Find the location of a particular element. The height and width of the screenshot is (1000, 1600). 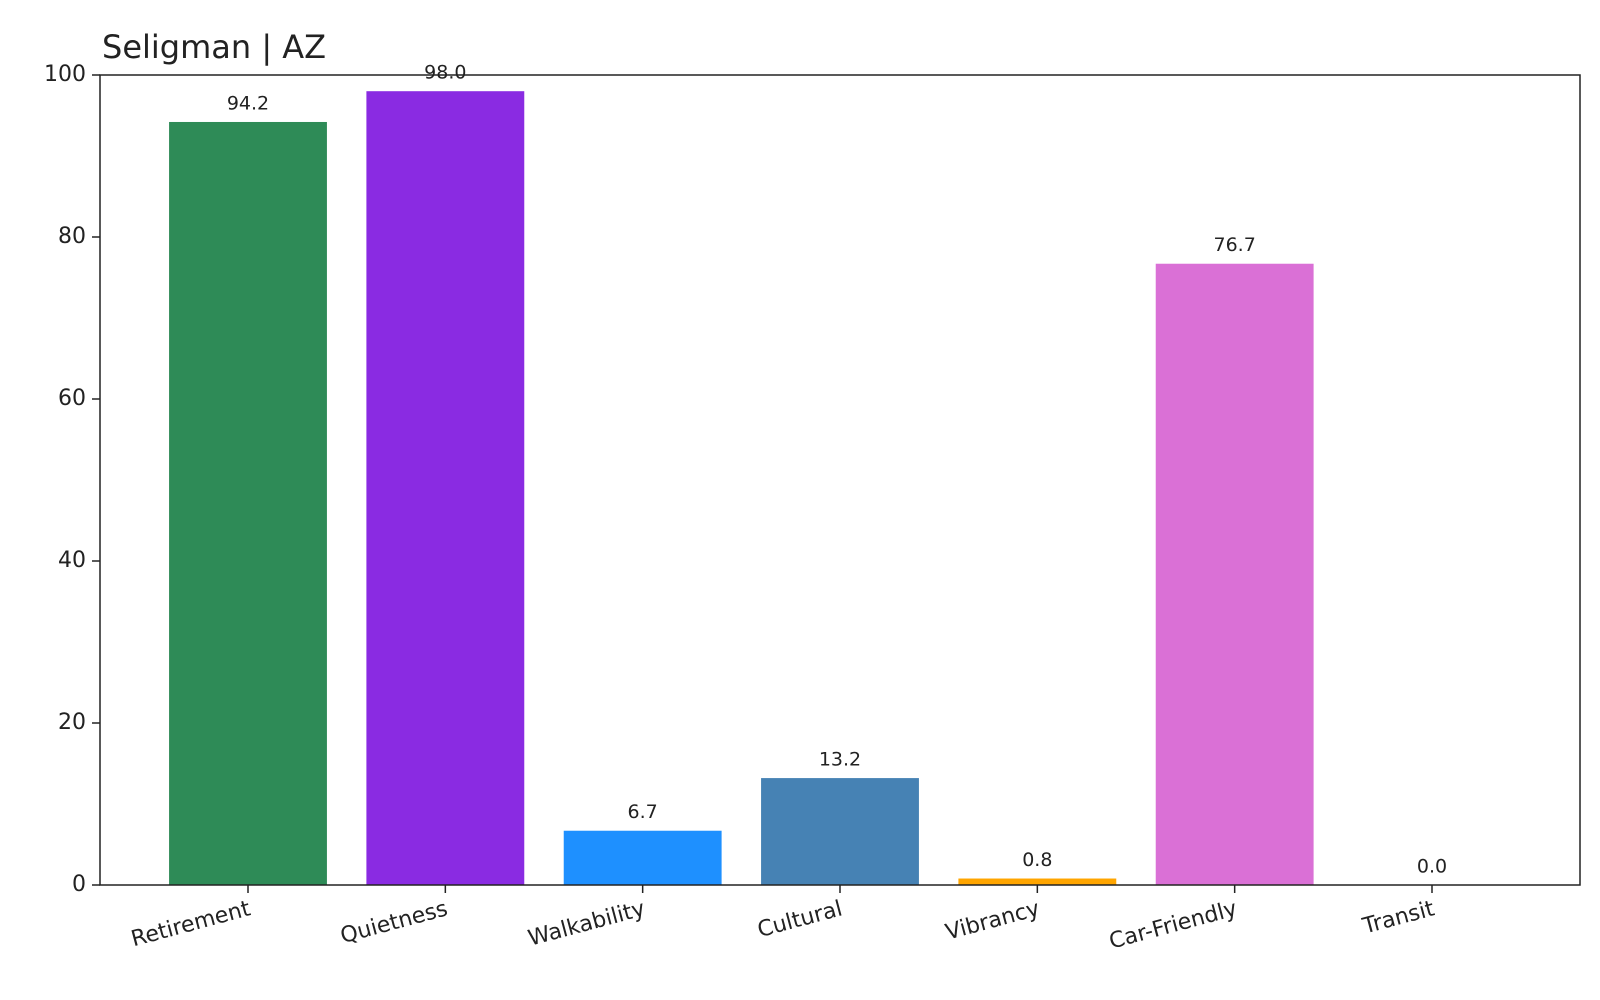

y-tick-label: 0 is located at coordinates (79, 884).